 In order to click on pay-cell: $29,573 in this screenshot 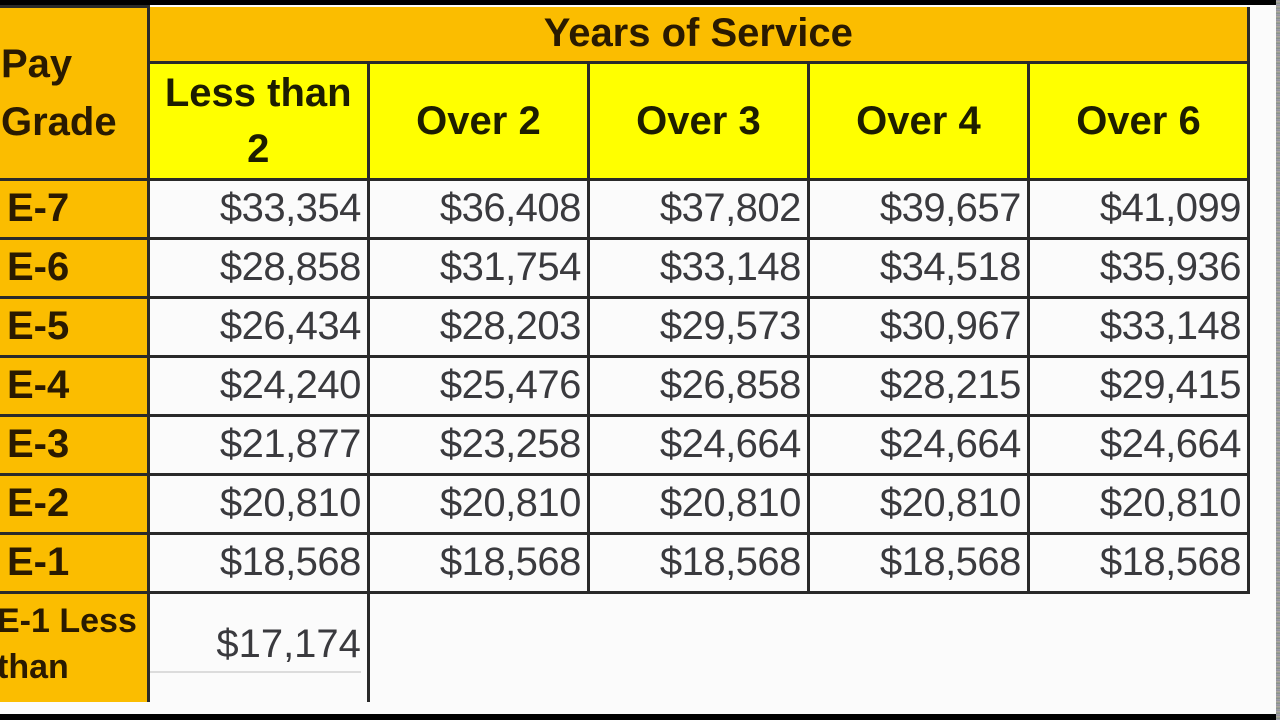, I will do `click(698, 326)`.